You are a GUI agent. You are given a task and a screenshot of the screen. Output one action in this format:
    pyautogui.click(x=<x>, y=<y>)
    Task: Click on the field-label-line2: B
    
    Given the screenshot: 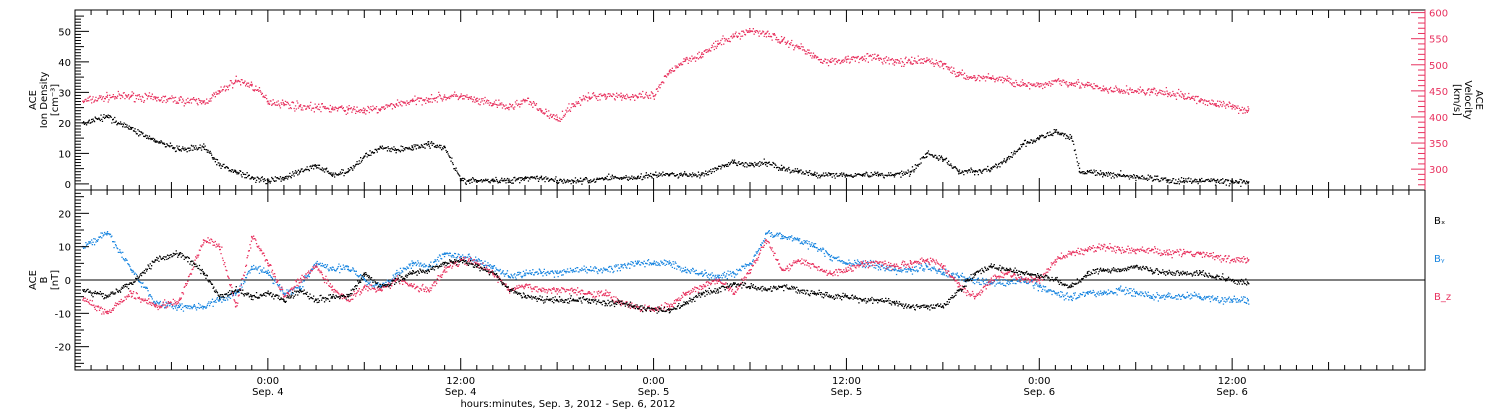 What is the action you would take?
    pyautogui.click(x=44, y=279)
    